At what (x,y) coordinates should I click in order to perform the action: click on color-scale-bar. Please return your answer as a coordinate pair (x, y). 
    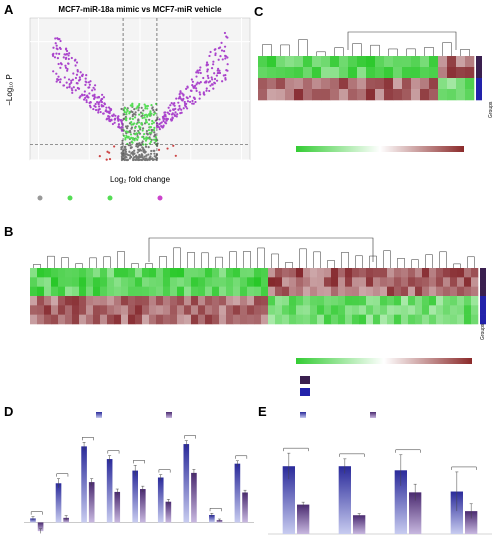
    Looking at the image, I should click on (380, 149).